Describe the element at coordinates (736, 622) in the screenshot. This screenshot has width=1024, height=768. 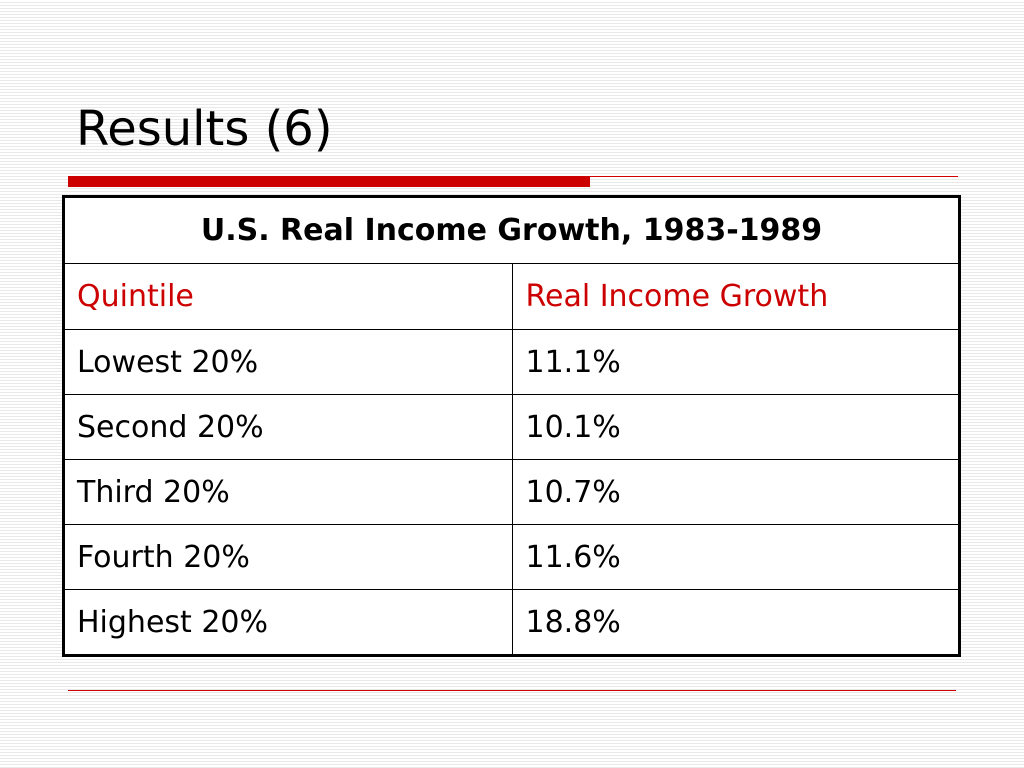
I see `growth-cell: 18.8%` at that location.